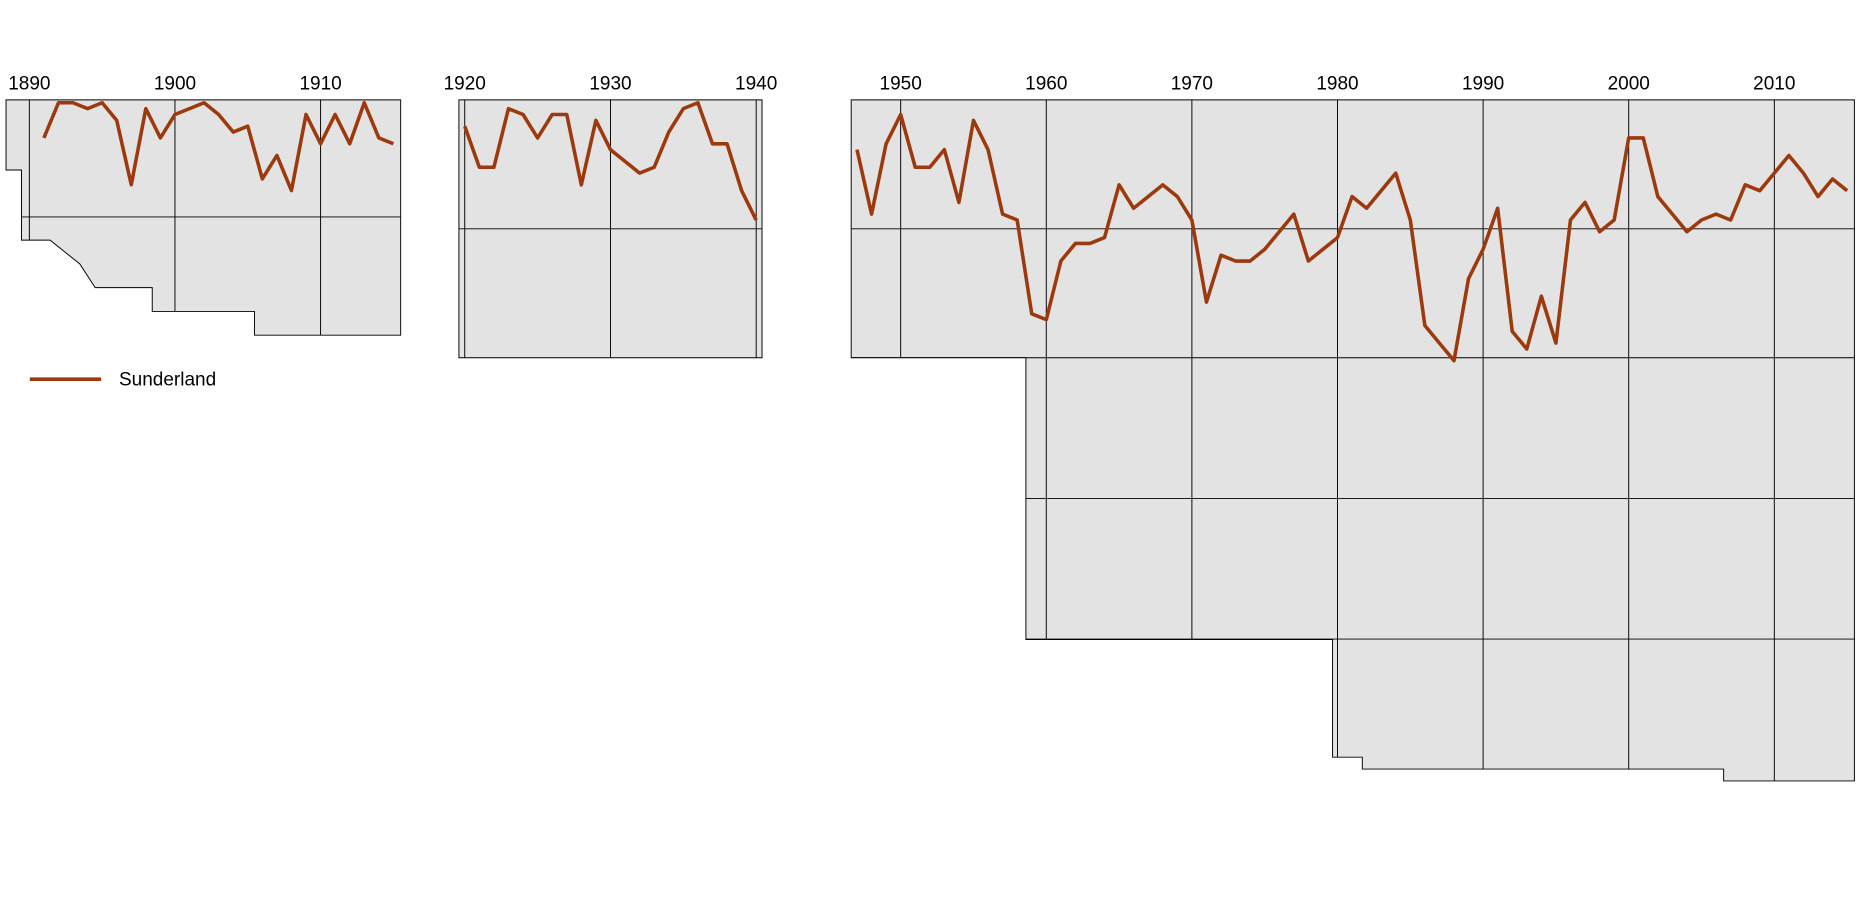 Image resolution: width=1864 pixels, height=901 pixels. Describe the element at coordinates (1774, 83) in the screenshot. I see `x-tick-label: 2010` at that location.